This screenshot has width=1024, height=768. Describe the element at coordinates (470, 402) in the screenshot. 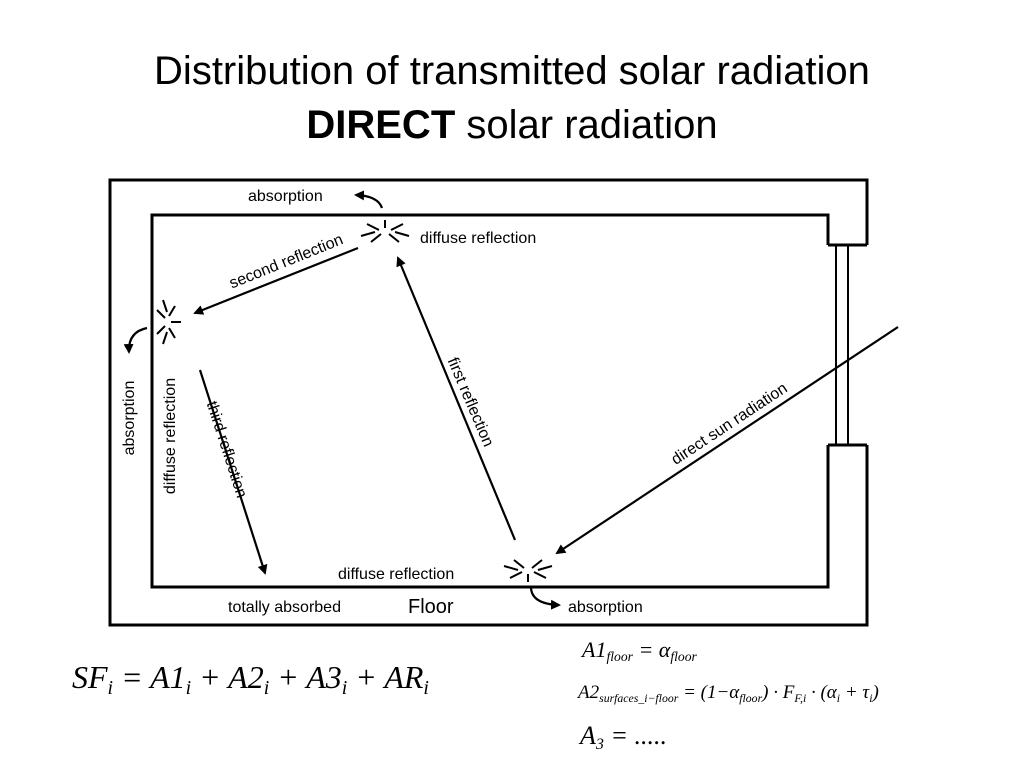

I see `label: first reflection` at that location.